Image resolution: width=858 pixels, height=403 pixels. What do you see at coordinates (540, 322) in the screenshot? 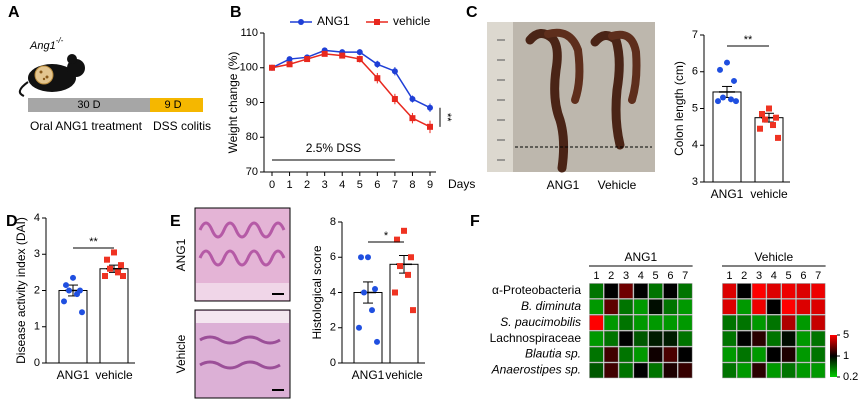
I see `row-label: S. paucimobilis` at bounding box center [540, 322].